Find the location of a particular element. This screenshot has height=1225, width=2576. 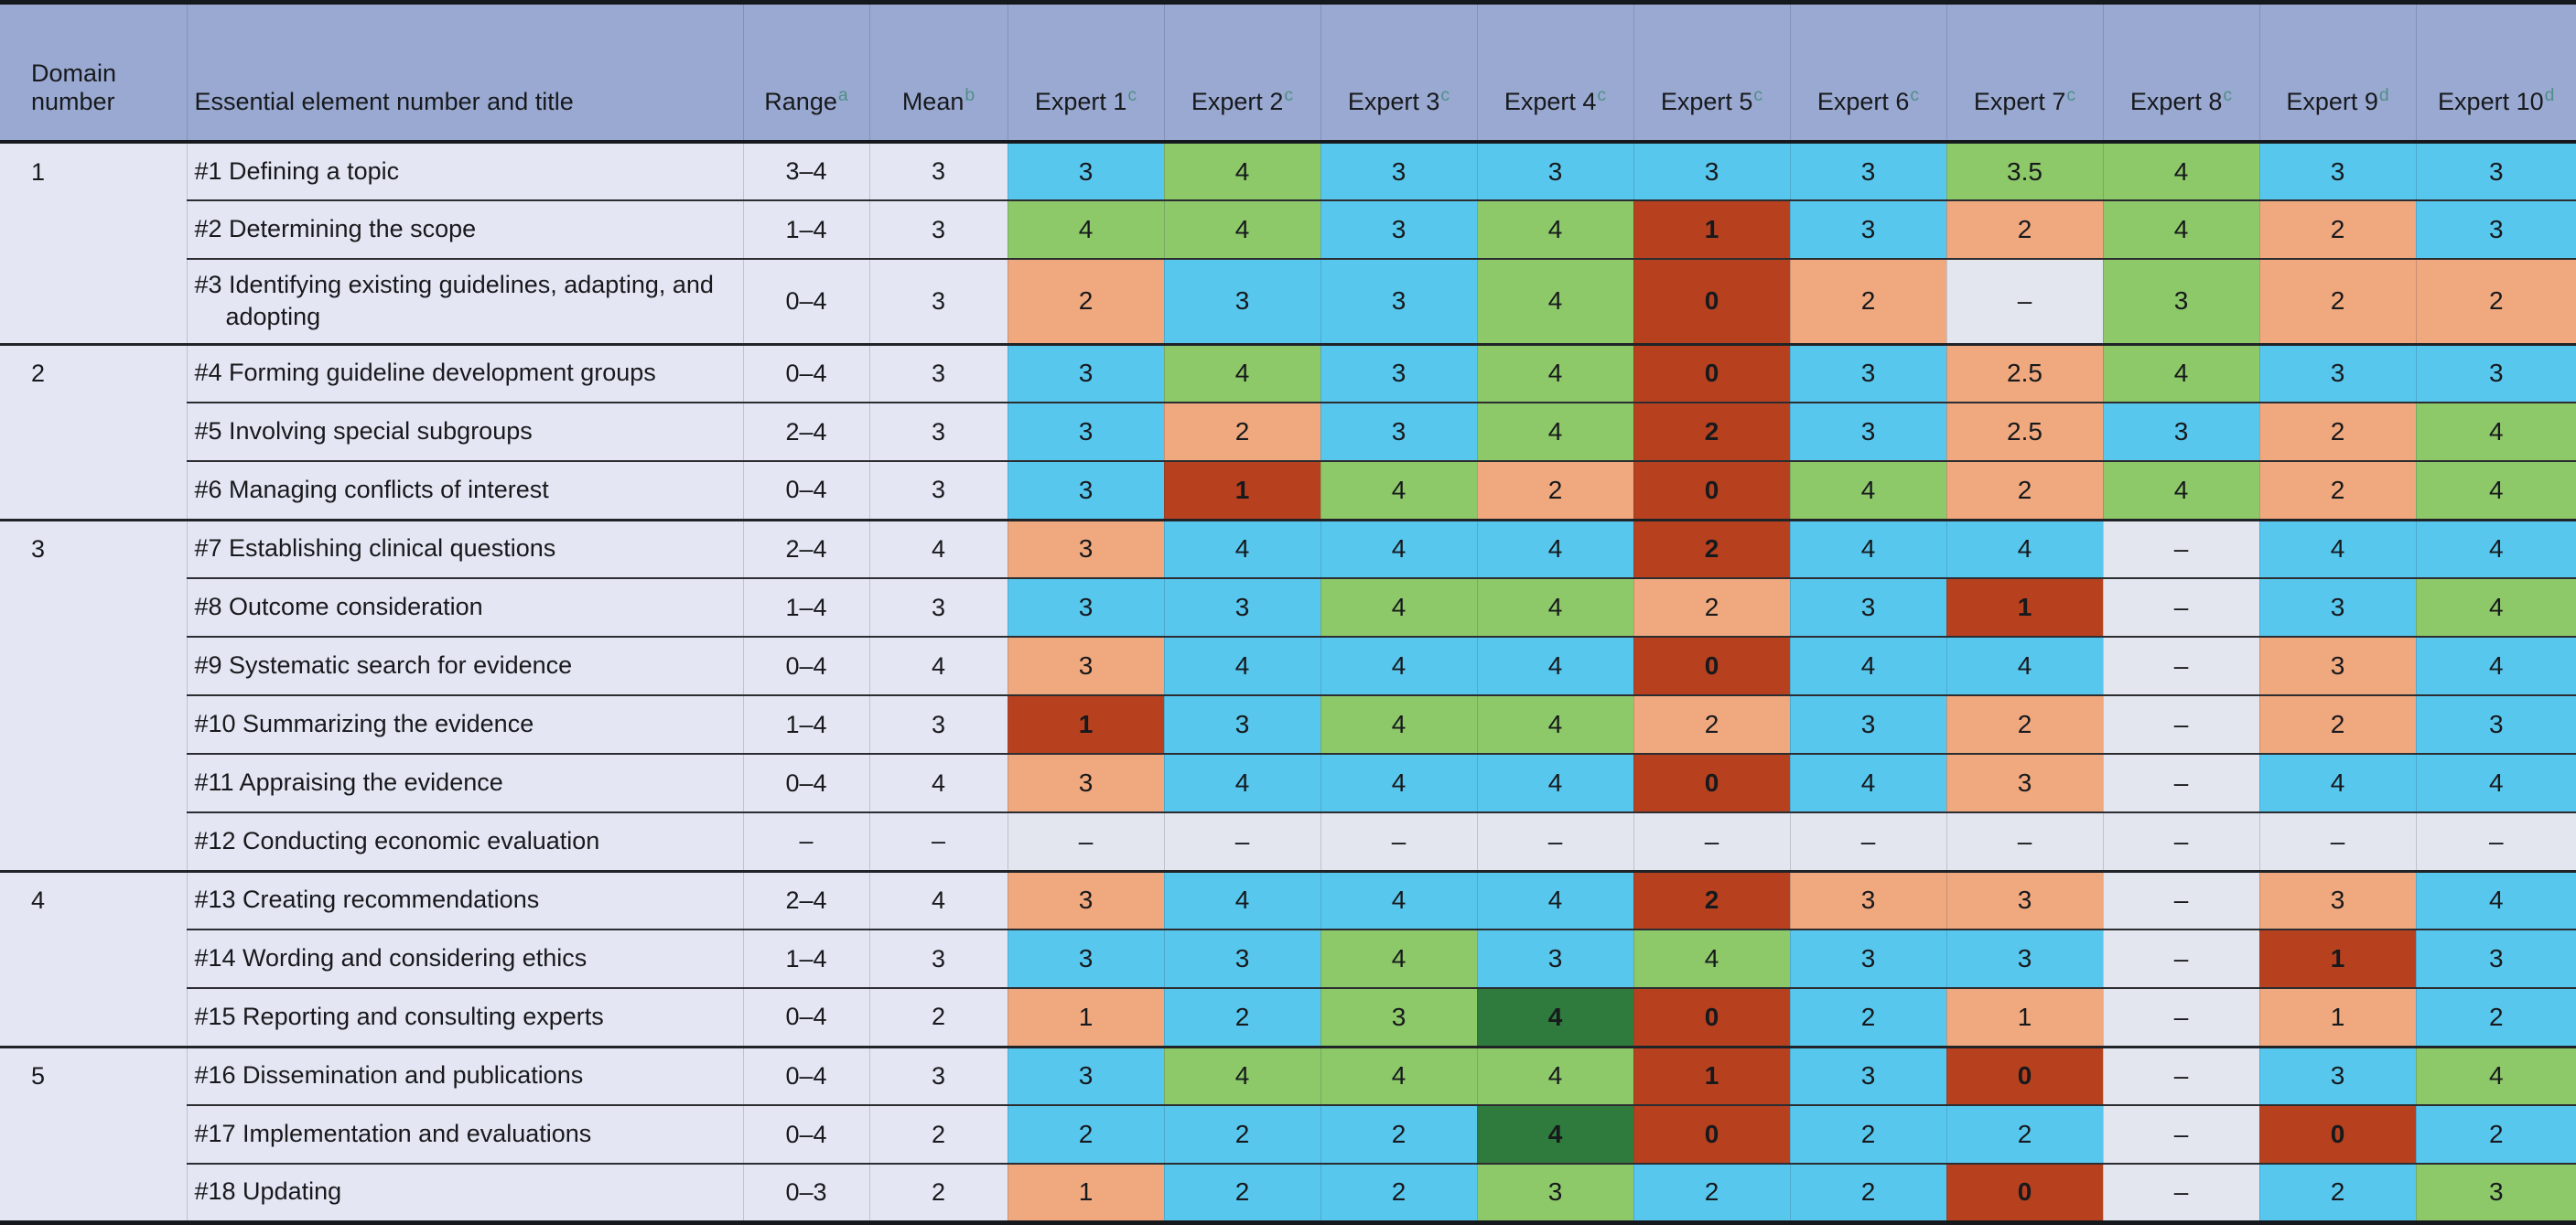

expert-header-label: Expert 4 is located at coordinates (1550, 101).